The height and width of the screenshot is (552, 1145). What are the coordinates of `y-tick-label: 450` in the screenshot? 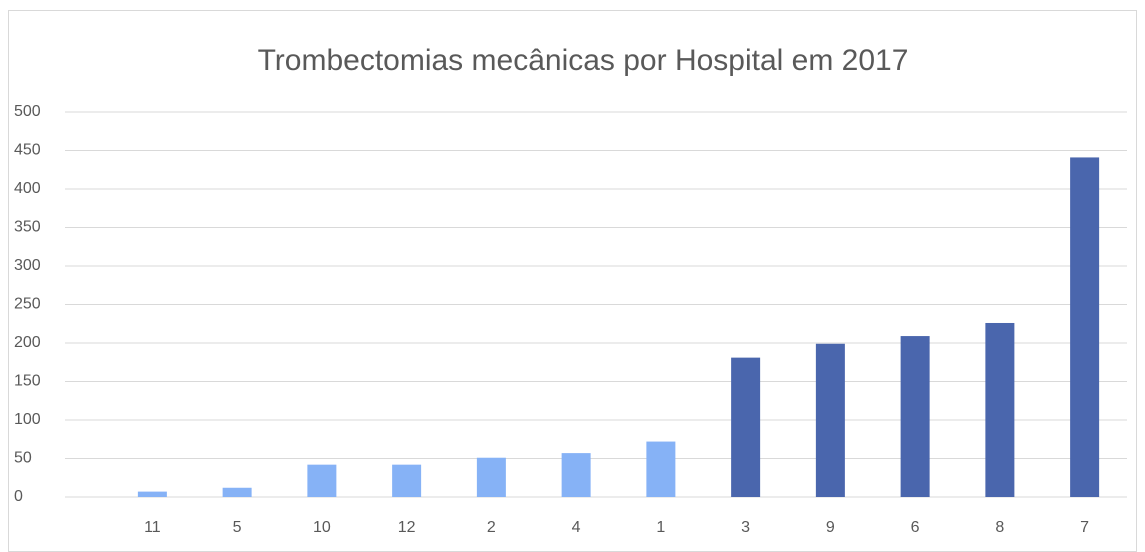 It's located at (27, 150).